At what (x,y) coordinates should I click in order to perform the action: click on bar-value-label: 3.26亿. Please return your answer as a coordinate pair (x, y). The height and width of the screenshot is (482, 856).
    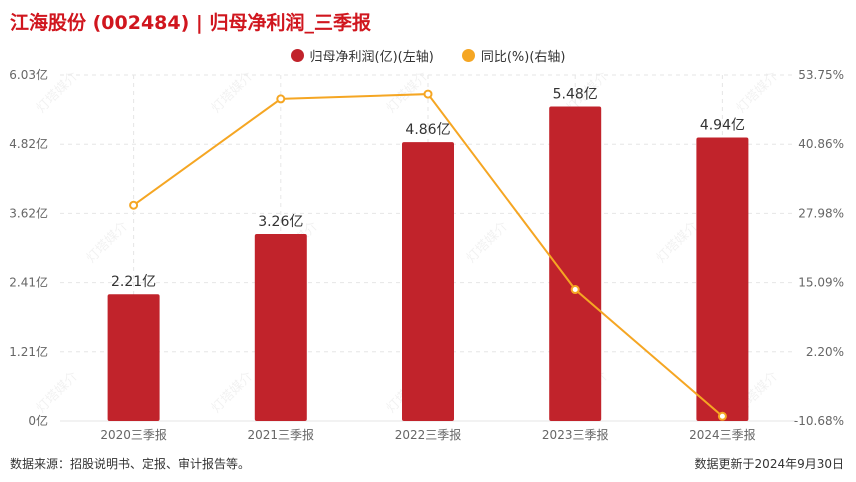
    Looking at the image, I should click on (280, 222).